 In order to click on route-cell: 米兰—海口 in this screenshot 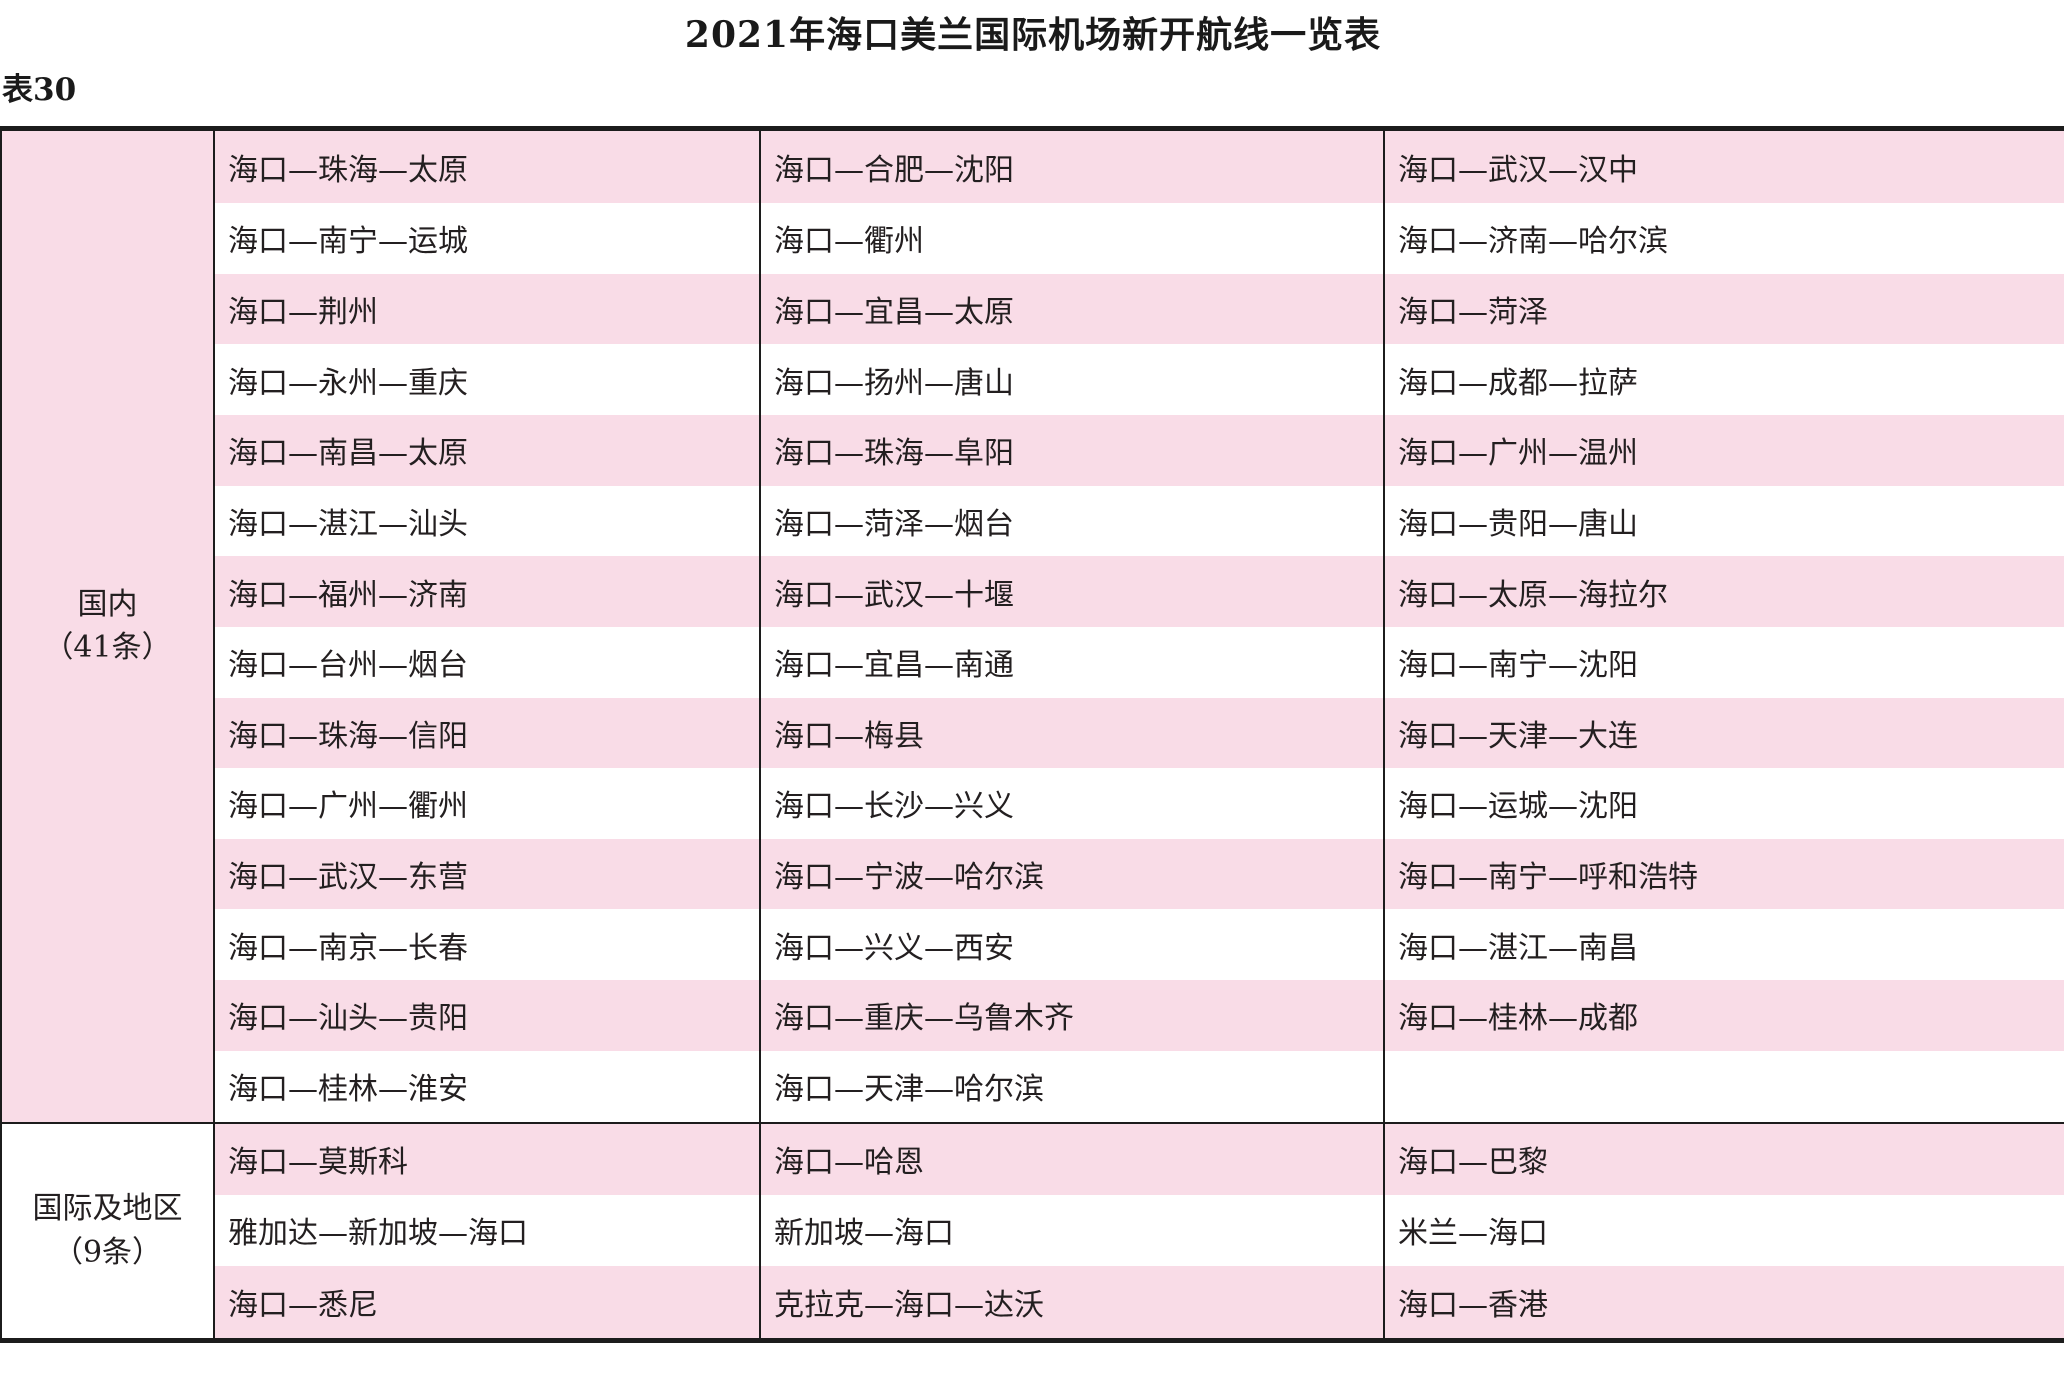, I will do `click(1724, 1230)`.